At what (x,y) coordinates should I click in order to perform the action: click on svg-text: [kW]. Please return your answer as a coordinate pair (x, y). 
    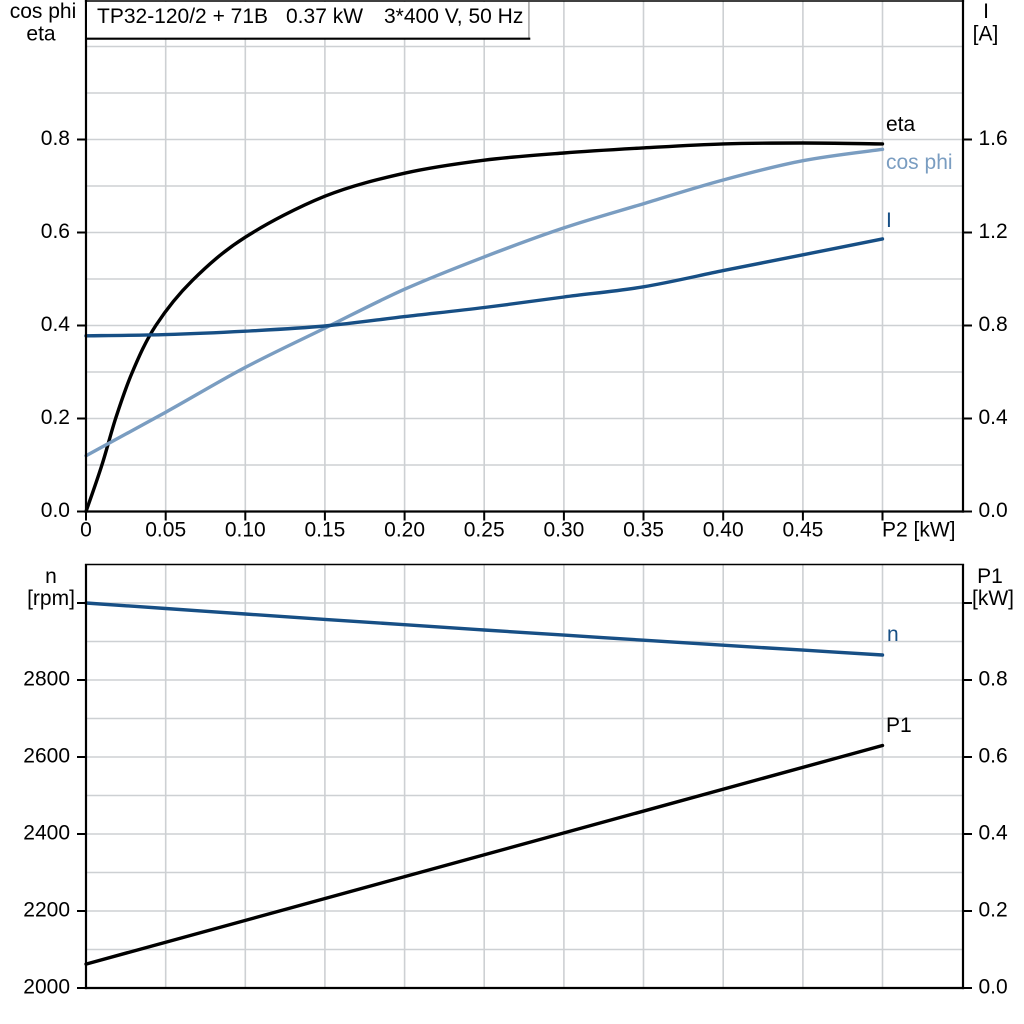
    Looking at the image, I should click on (993, 598).